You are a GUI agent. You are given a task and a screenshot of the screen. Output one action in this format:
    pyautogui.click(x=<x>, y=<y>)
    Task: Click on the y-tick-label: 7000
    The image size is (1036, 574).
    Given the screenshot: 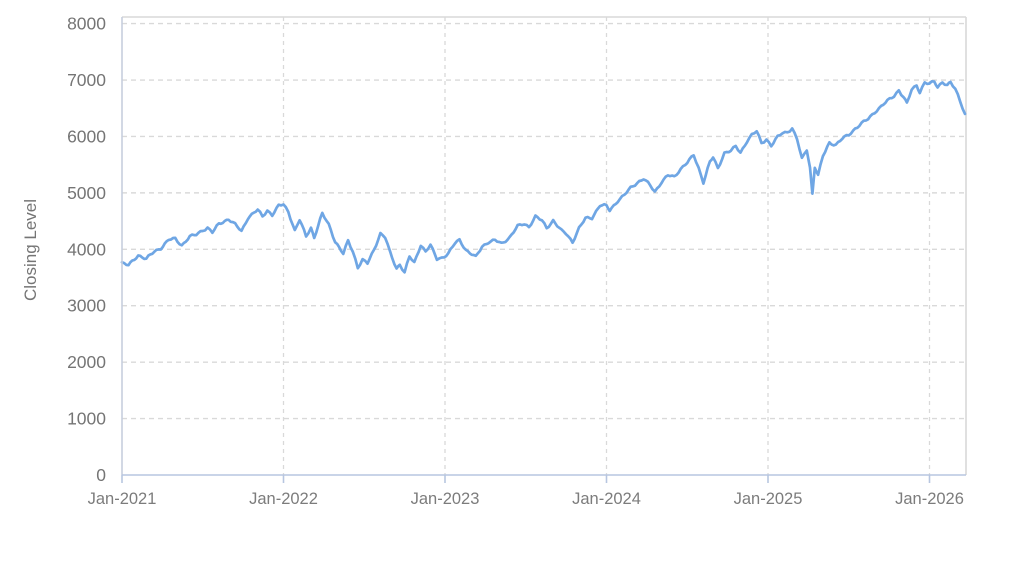 What is the action you would take?
    pyautogui.click(x=86, y=80)
    